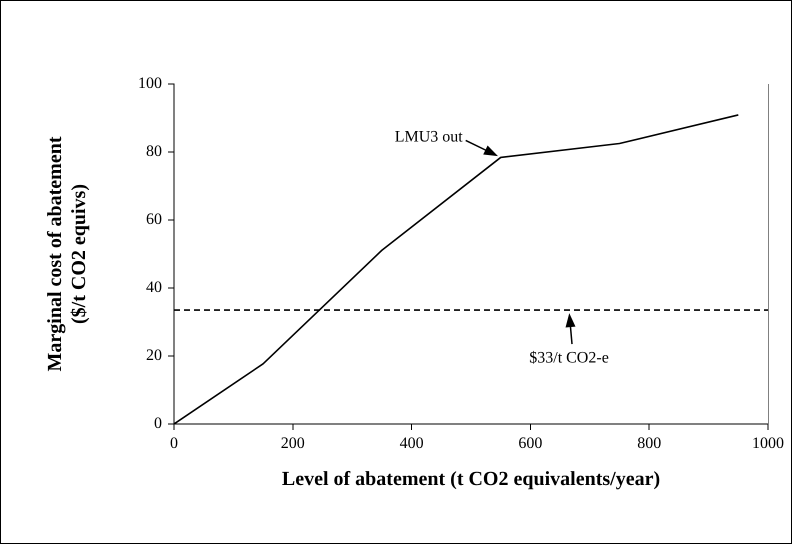 Image resolution: width=792 pixels, height=544 pixels. What do you see at coordinates (569, 357) in the screenshot?
I see `annotation: $33/t CO2-e` at bounding box center [569, 357].